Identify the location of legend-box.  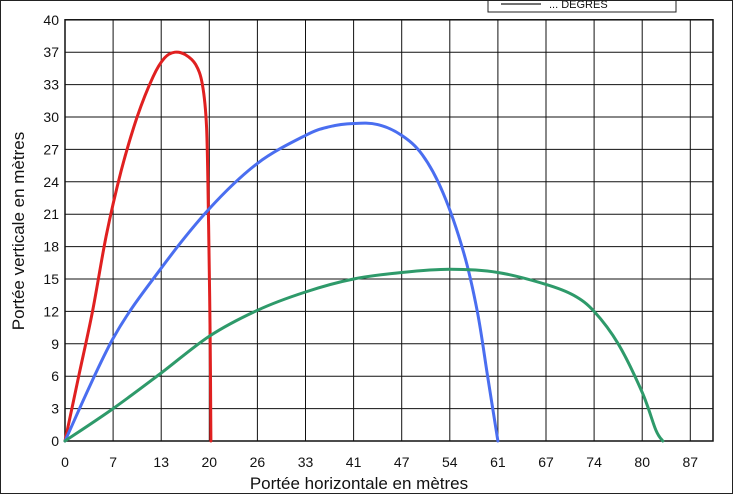
(582, 7).